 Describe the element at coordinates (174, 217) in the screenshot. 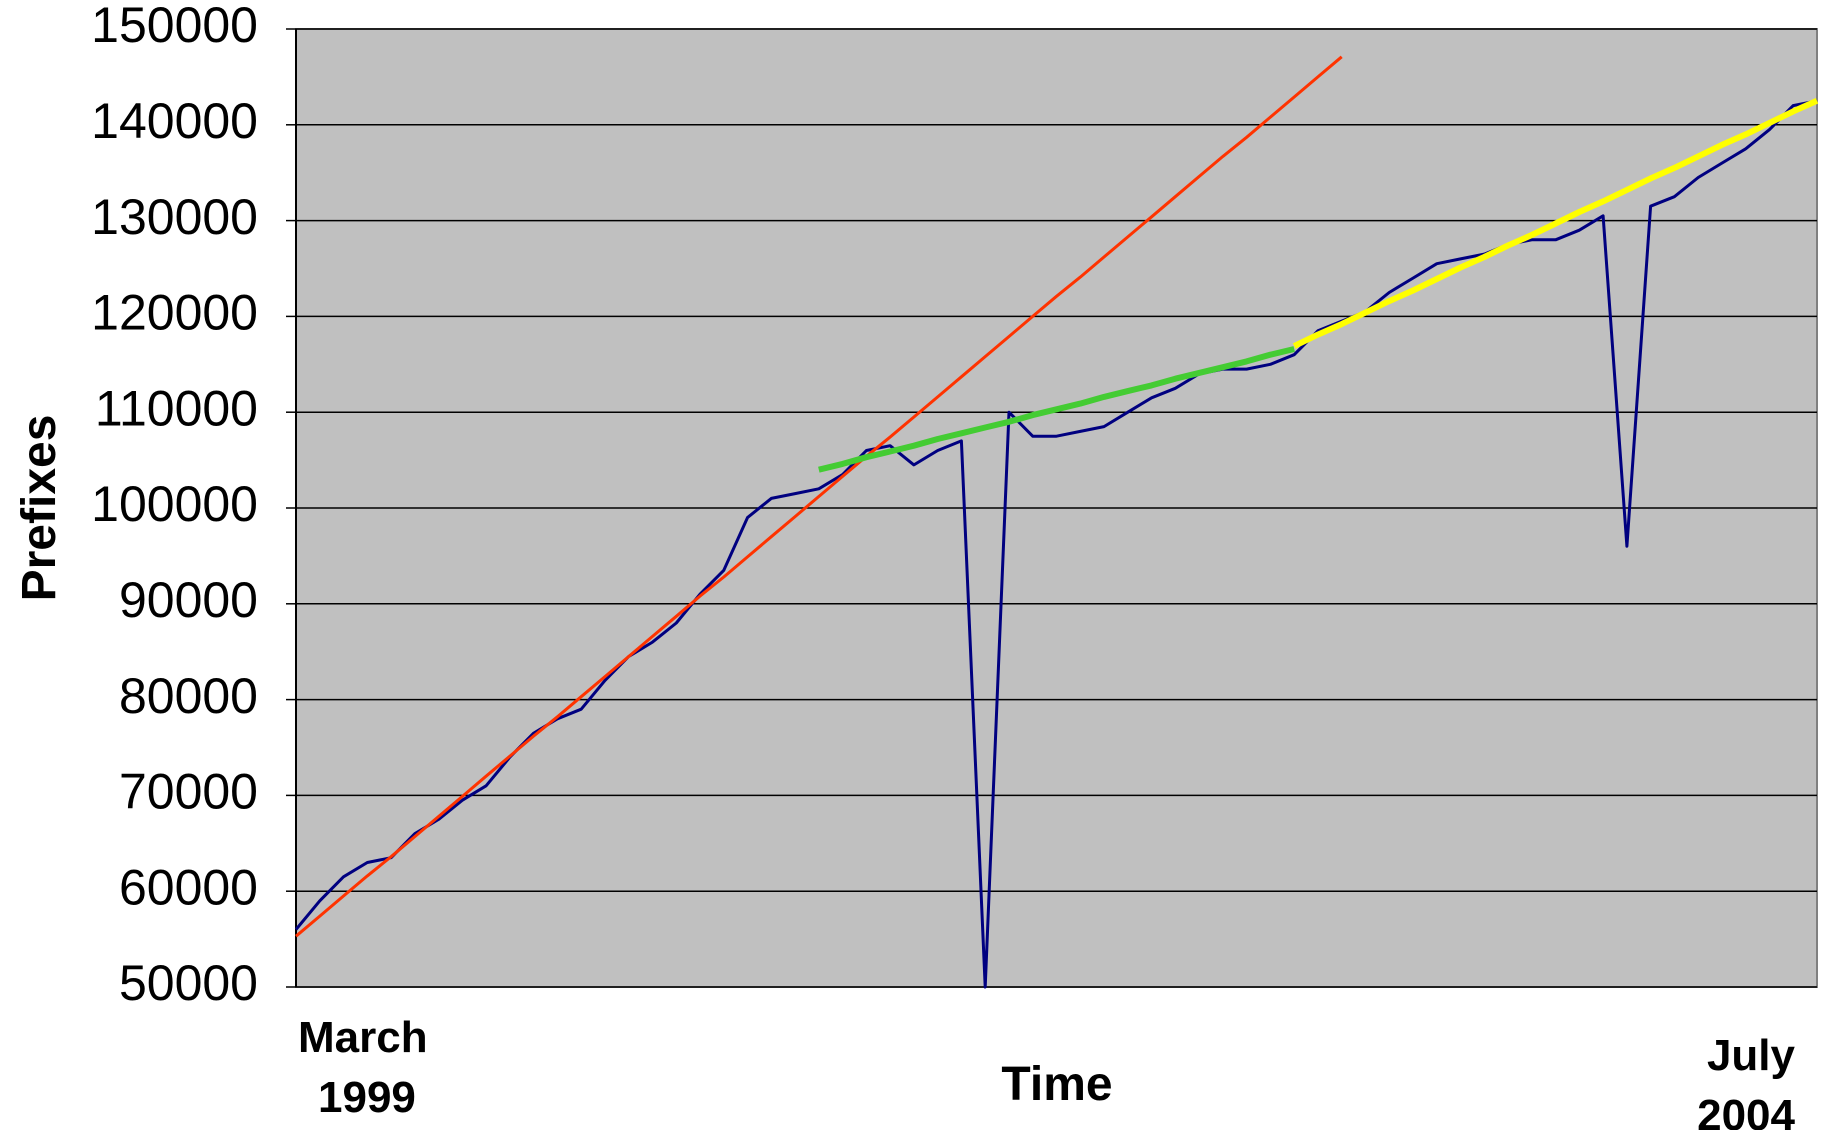

I see `y-tick-label: 130000` at that location.